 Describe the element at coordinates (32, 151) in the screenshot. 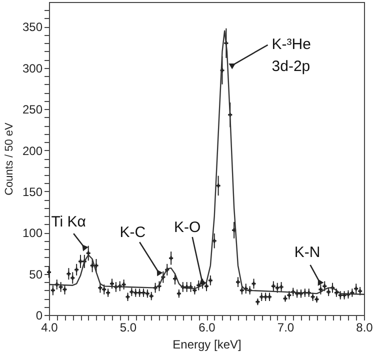

I see `y-tick-label: 200` at that location.